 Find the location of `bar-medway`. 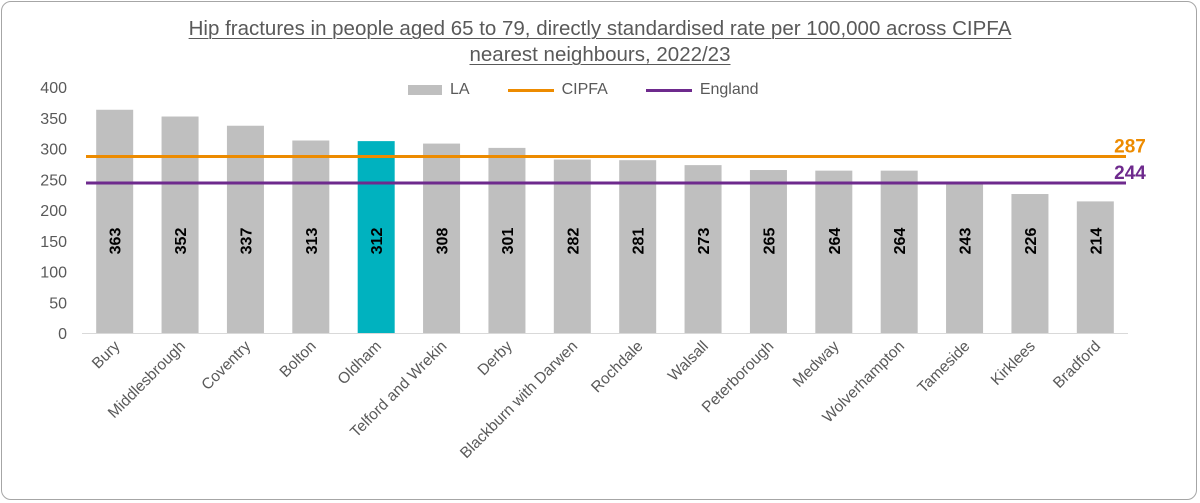

bar-medway is located at coordinates (834, 251).